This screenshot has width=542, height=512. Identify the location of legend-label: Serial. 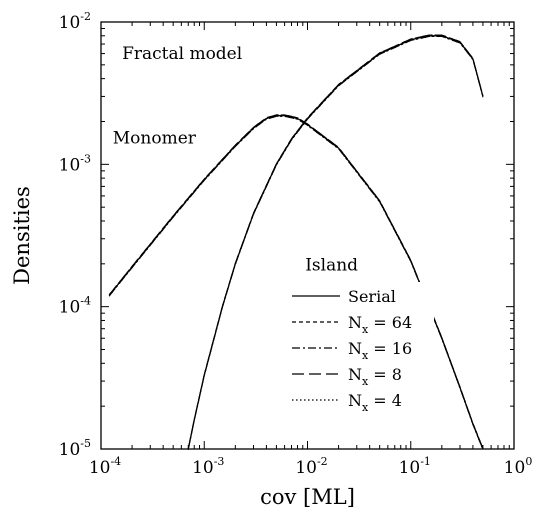
(372, 296).